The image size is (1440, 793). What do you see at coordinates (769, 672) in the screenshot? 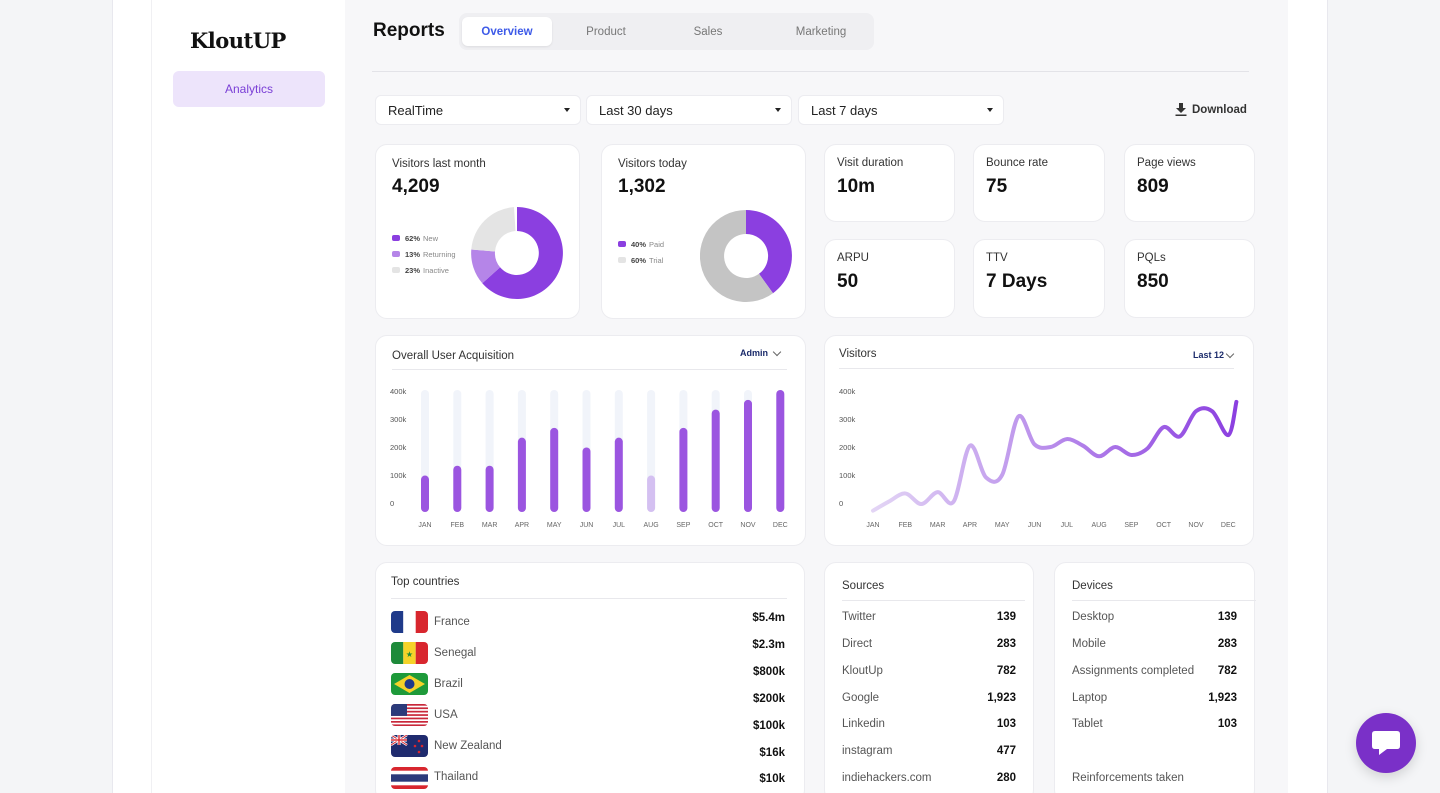
I see `country-value: $800k` at bounding box center [769, 672].